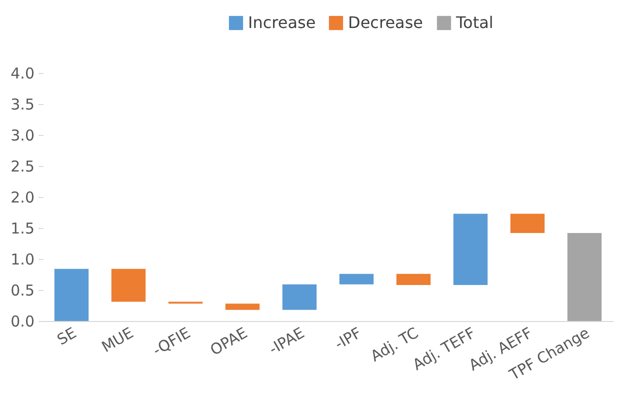 This screenshot has width=637, height=413. Describe the element at coordinates (287, 341) in the screenshot. I see `x-tick-label: -IPAE` at that location.